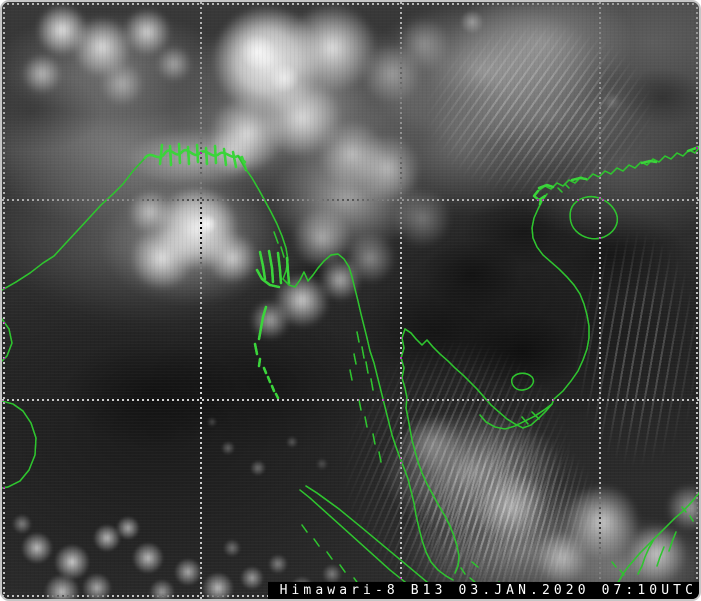 This screenshot has height=601, width=701. Describe the element at coordinates (350, 200) in the screenshot. I see `gridline-lat-20n` at that location.